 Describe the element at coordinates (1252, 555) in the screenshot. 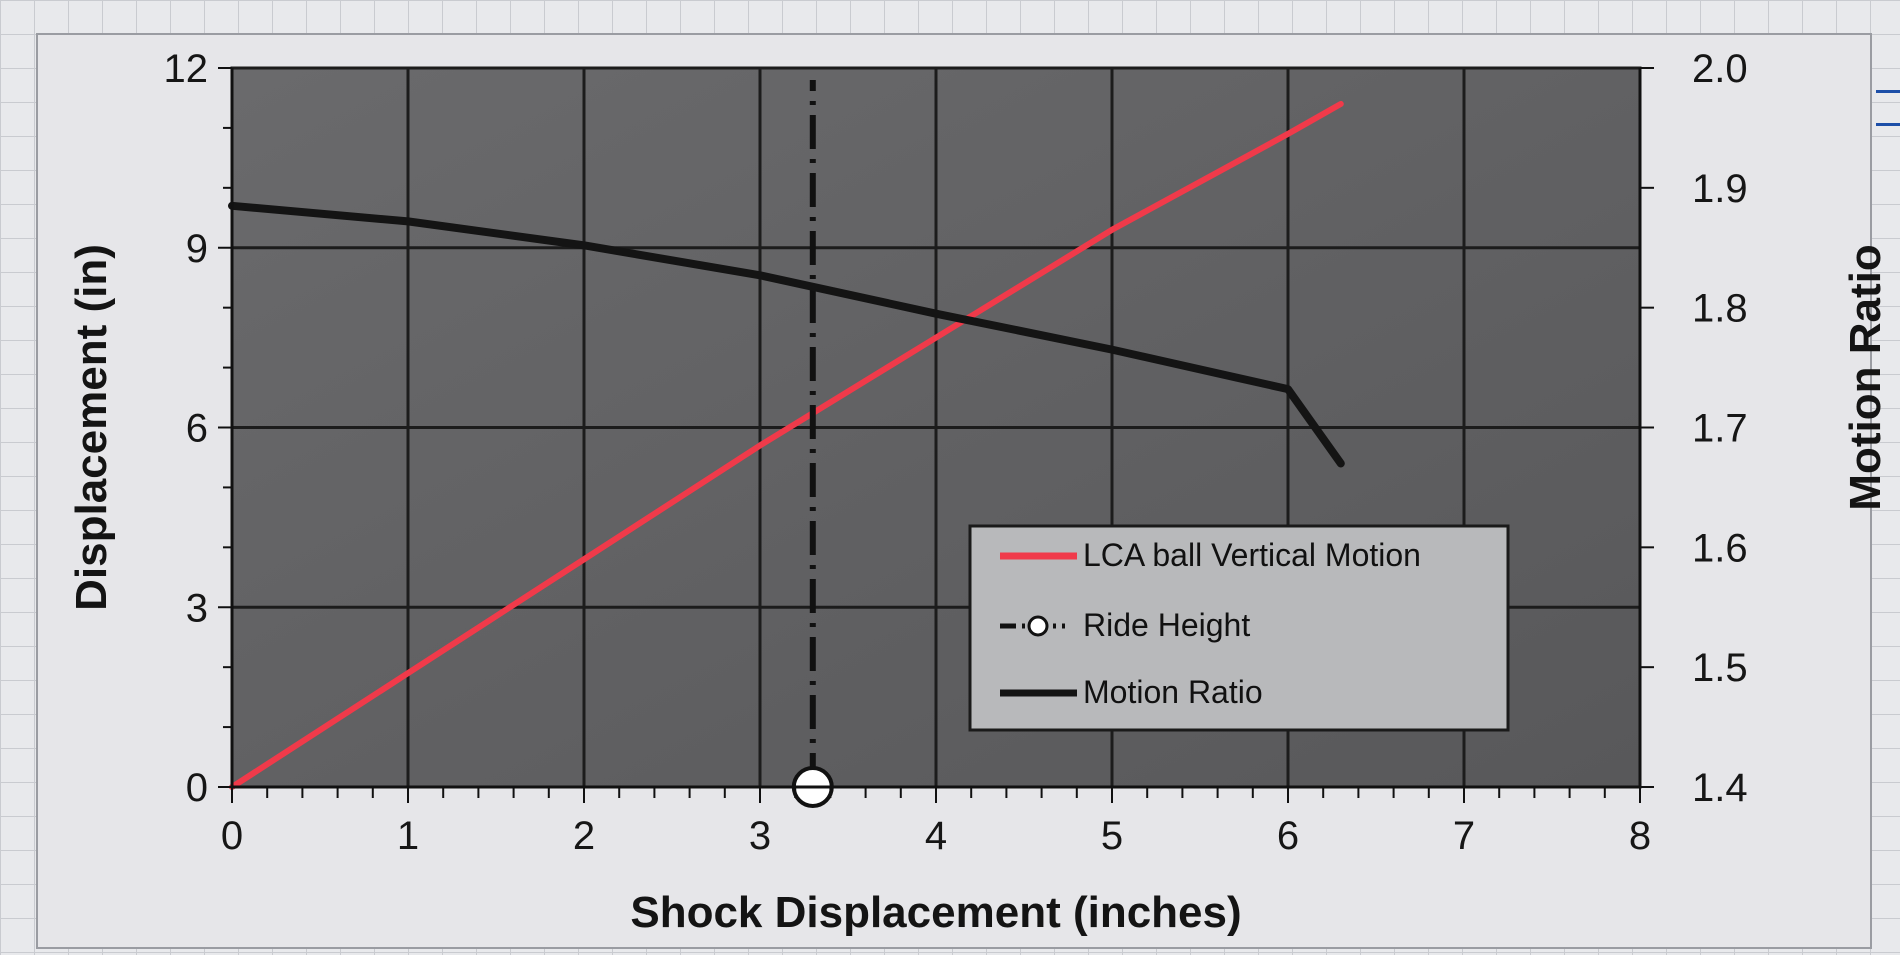

I see `legend-label-lca: LCA ball Vertical Motion` at that location.